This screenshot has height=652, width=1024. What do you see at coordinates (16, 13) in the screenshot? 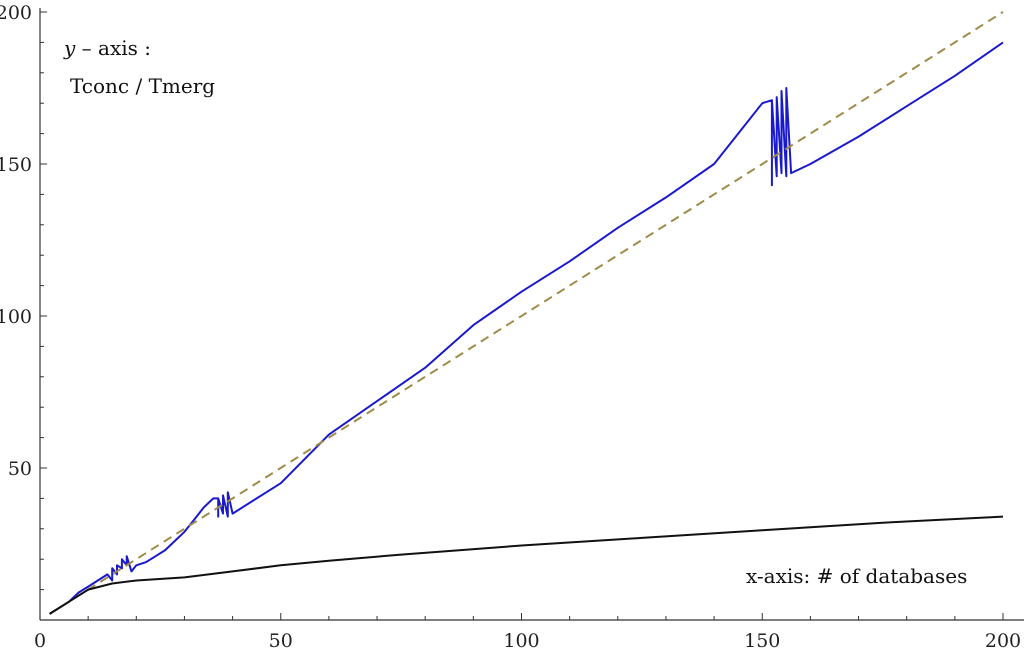
I see `y-tick-label: 200` at bounding box center [16, 13].